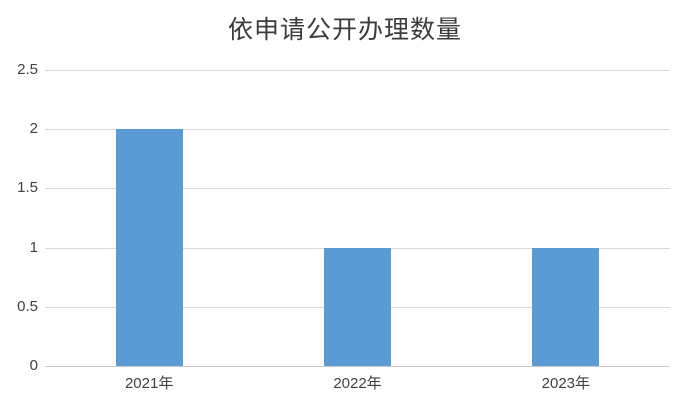 The height and width of the screenshot is (411, 691). I want to click on y-axis-tick-label: 1.5, so click(27, 188).